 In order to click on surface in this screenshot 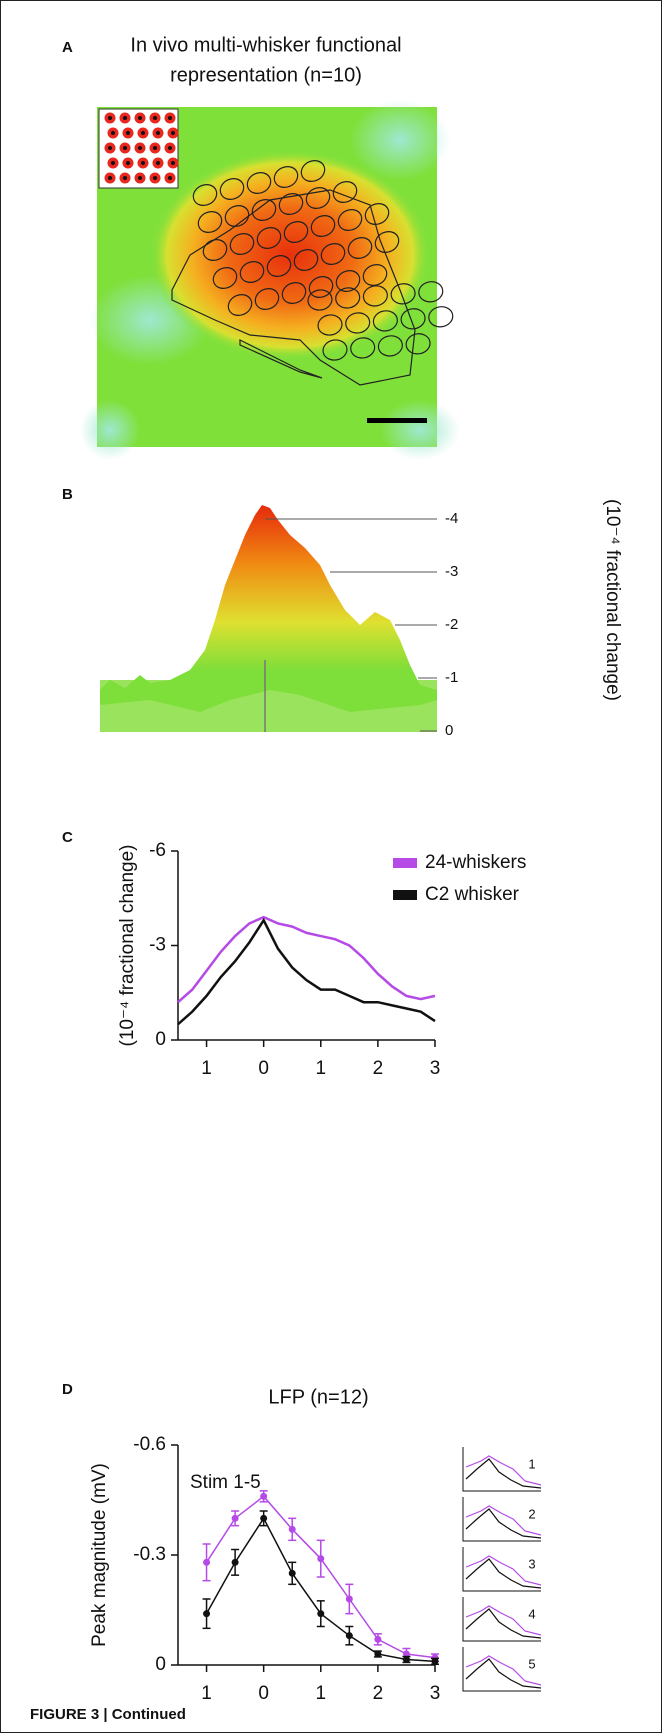, I will do `click(268, 618)`.